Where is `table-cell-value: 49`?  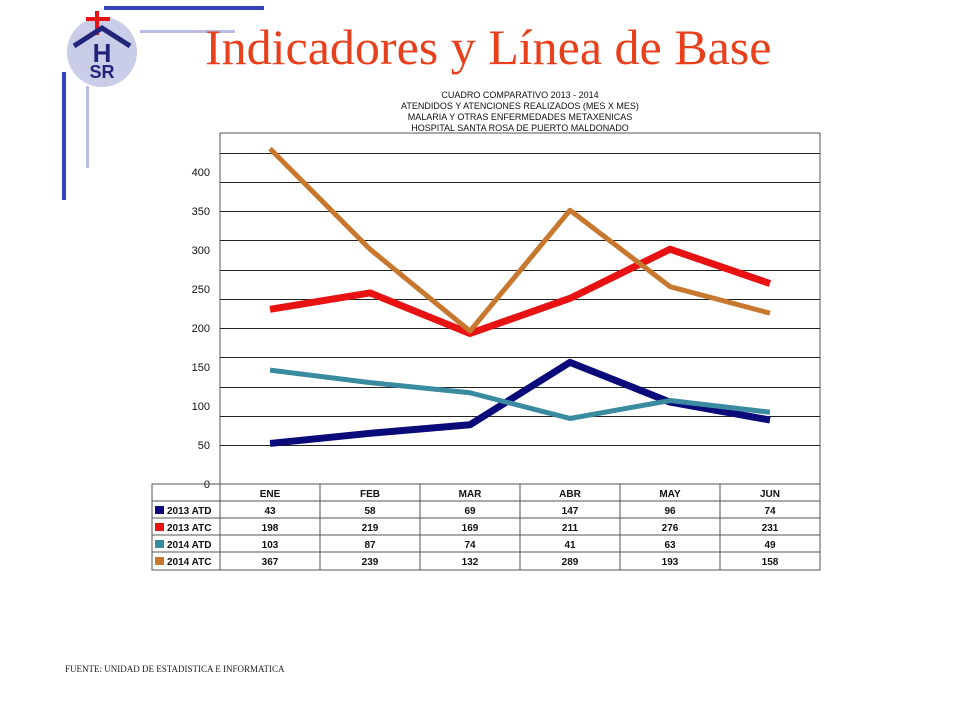 table-cell-value: 49 is located at coordinates (770, 545).